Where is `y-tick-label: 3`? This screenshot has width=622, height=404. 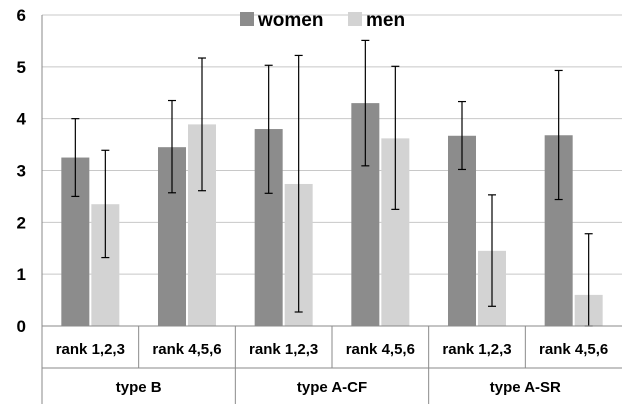
y-tick-label: 3 is located at coordinates (21, 171).